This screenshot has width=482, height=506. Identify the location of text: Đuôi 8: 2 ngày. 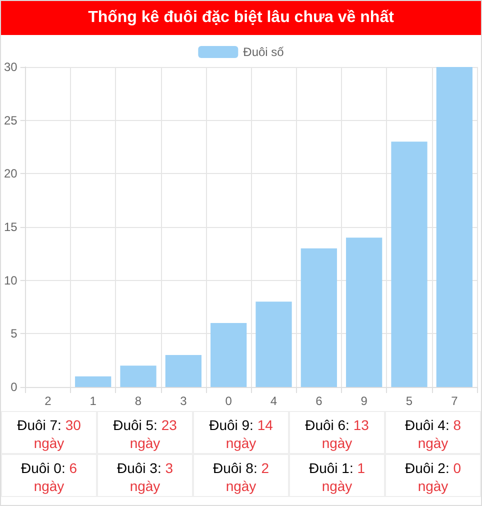
(241, 477).